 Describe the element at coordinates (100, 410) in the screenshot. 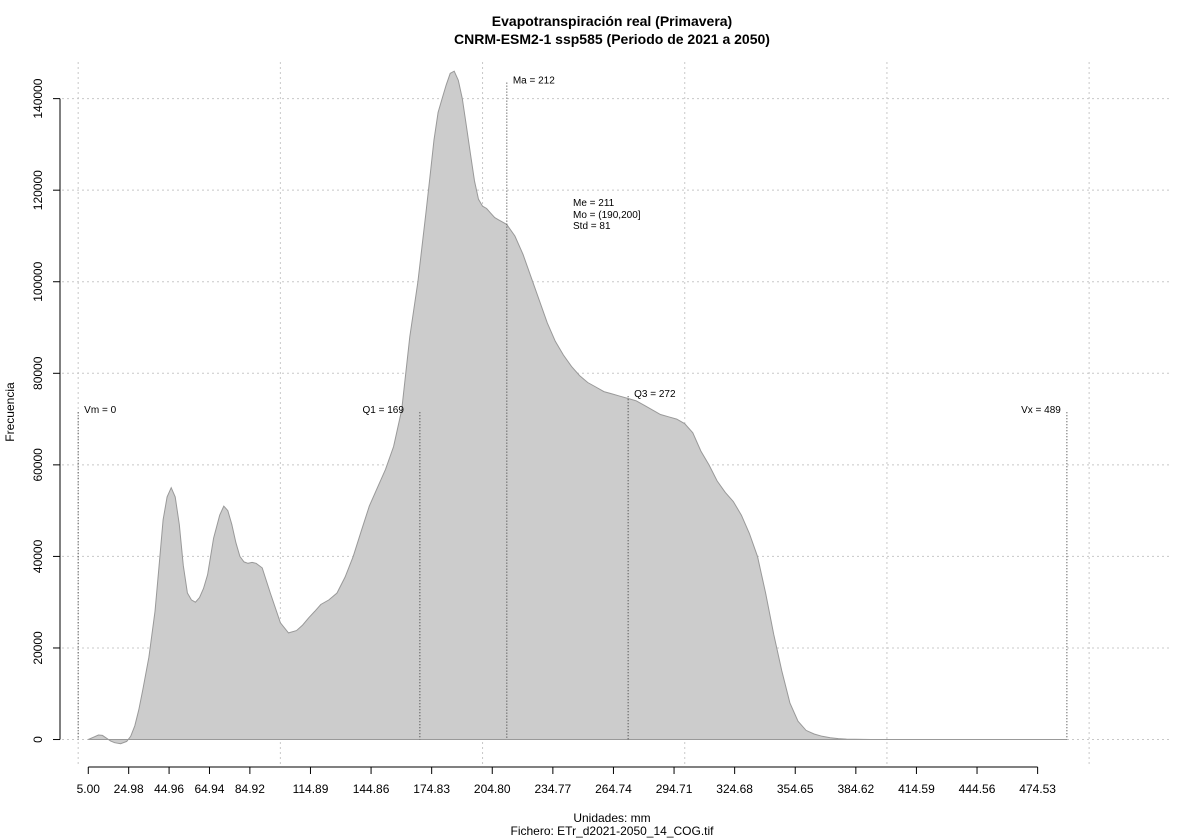

I see `marker-label: Vm = 0` at that location.